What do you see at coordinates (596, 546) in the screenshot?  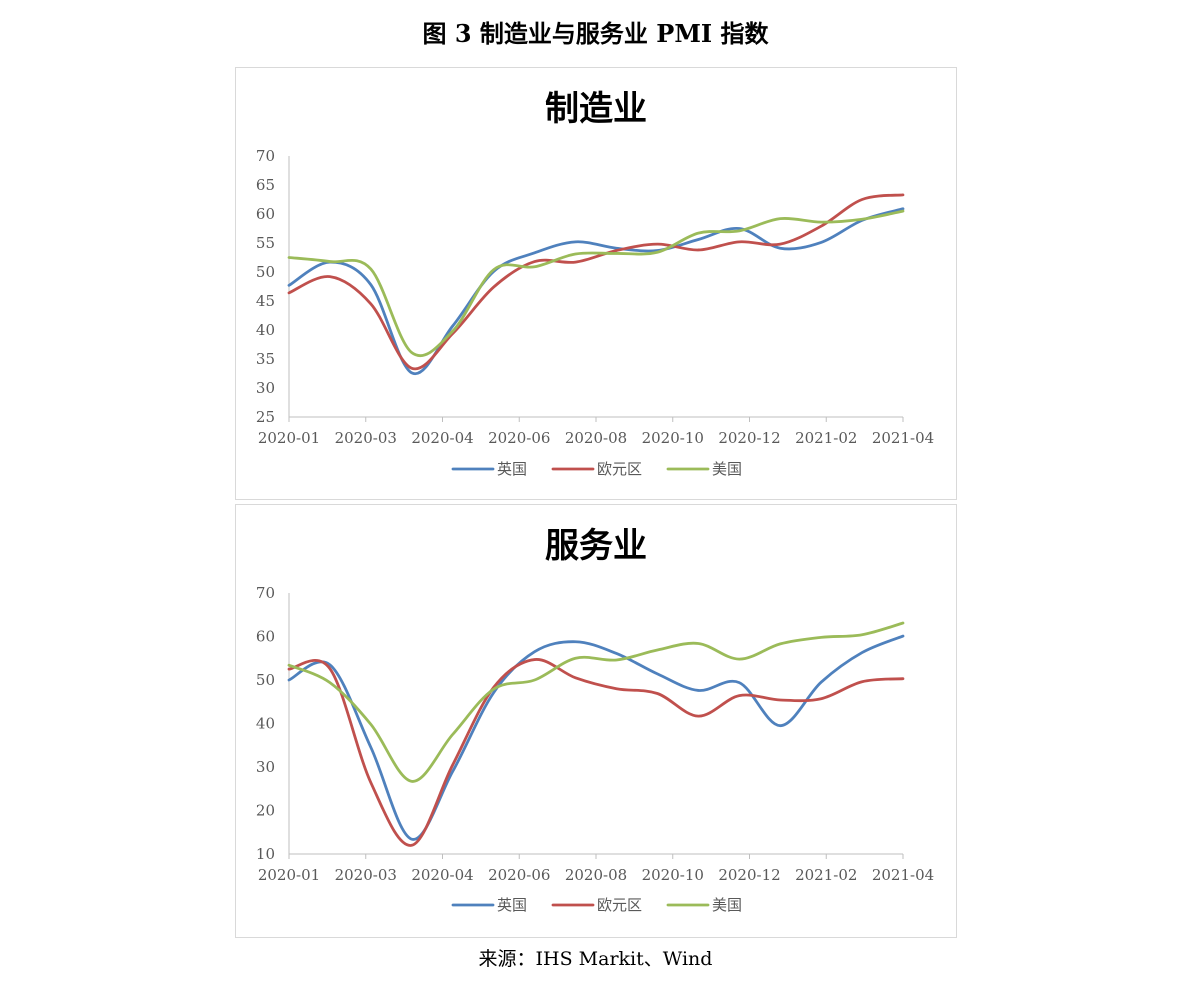 I see `chart-title: 服务业` at bounding box center [596, 546].